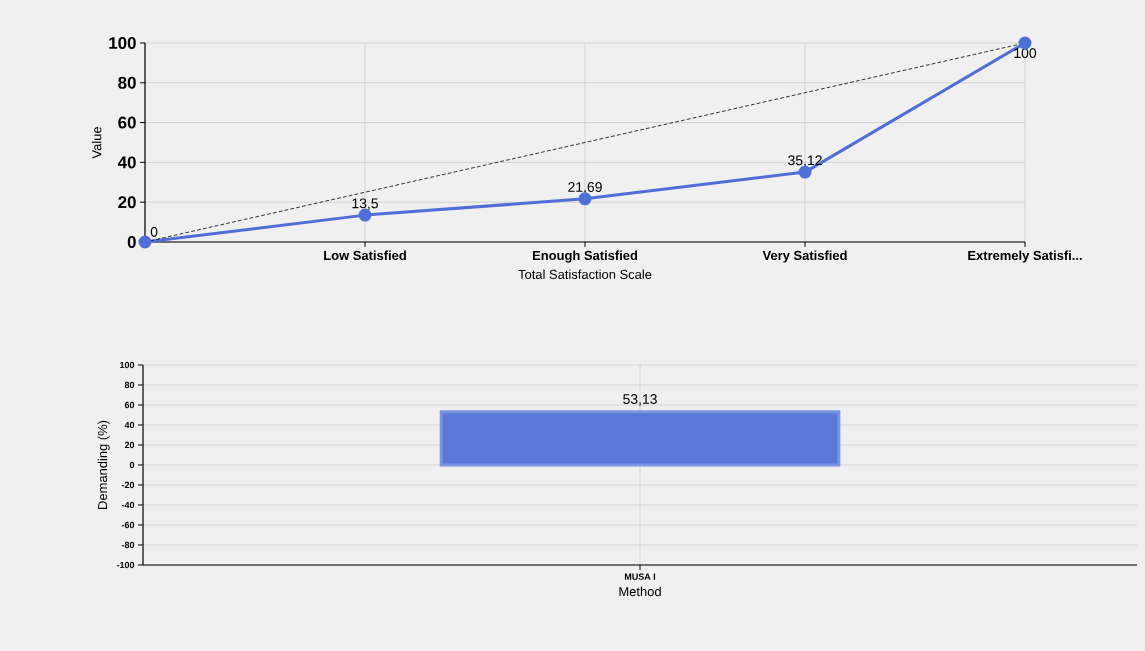  What do you see at coordinates (640, 576) in the screenshot?
I see `x-tick-label: MUSA I` at bounding box center [640, 576].